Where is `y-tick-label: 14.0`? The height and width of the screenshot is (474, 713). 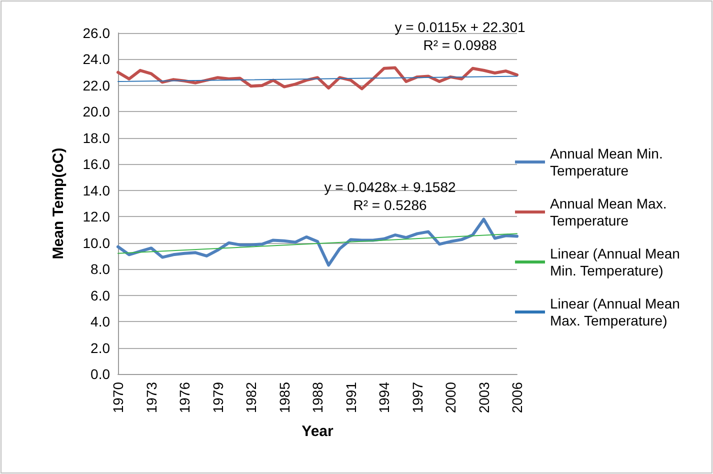 y-tick-label: 14.0 is located at coordinates (96, 190).